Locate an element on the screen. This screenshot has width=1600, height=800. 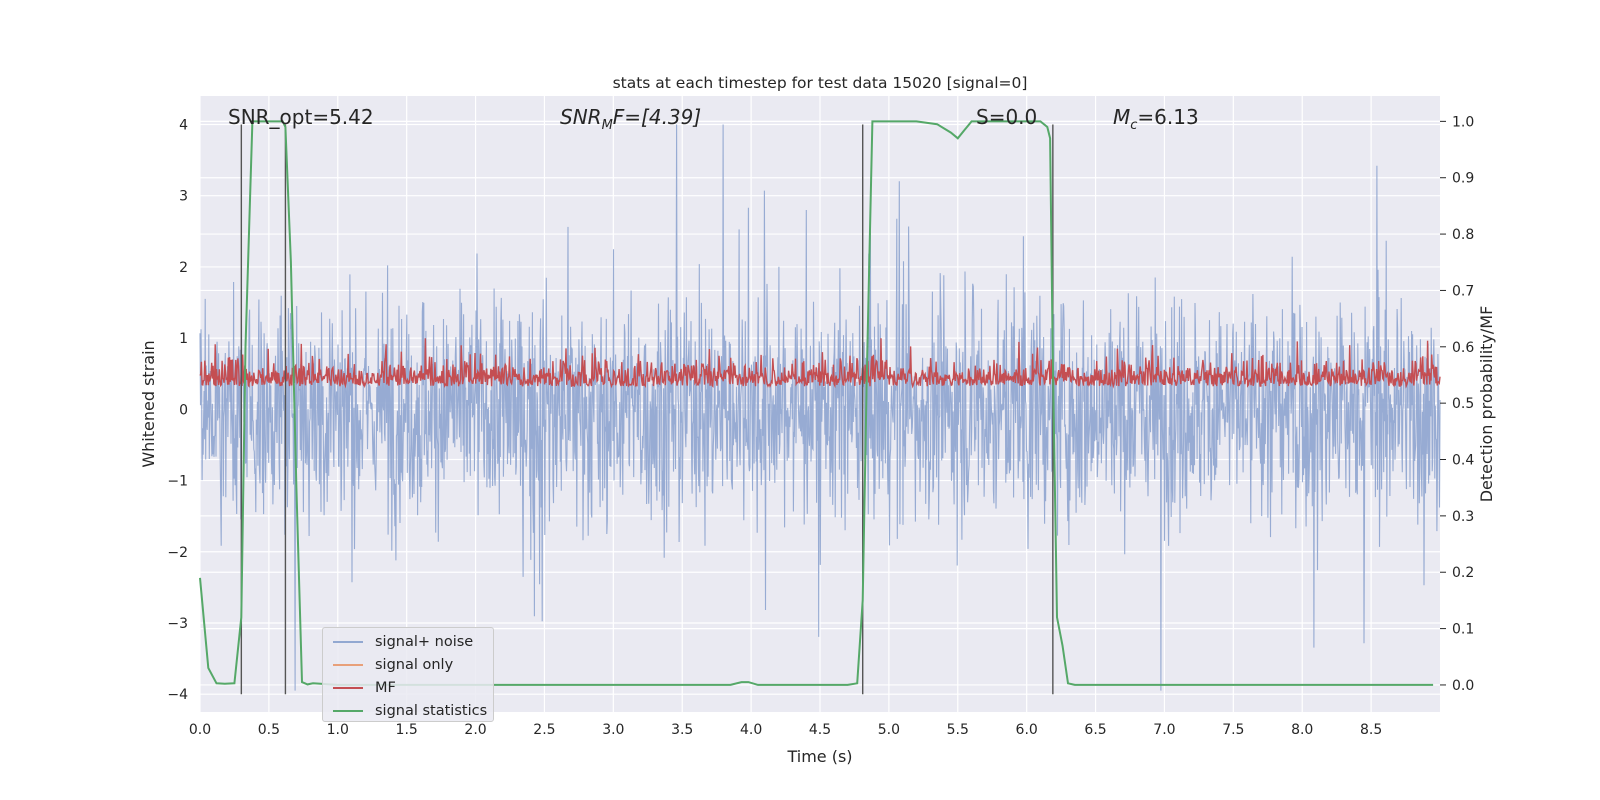
x-tick-label: 1.0 is located at coordinates (338, 730).